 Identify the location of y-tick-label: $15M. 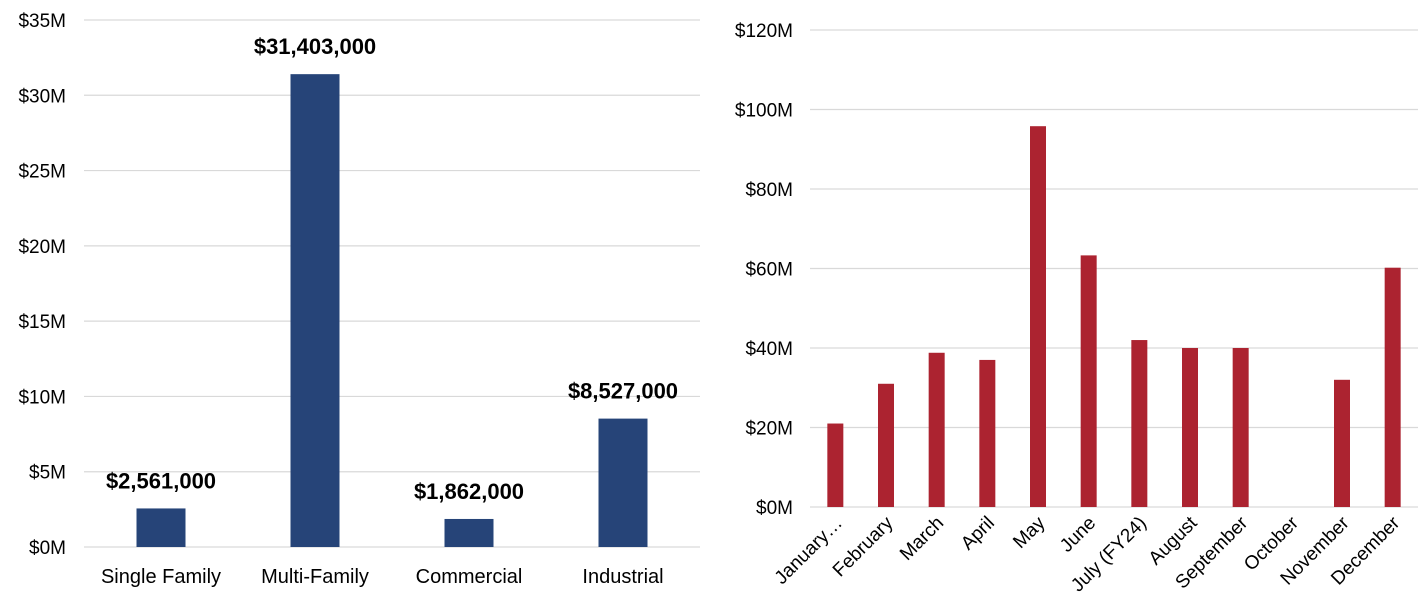
(42, 322).